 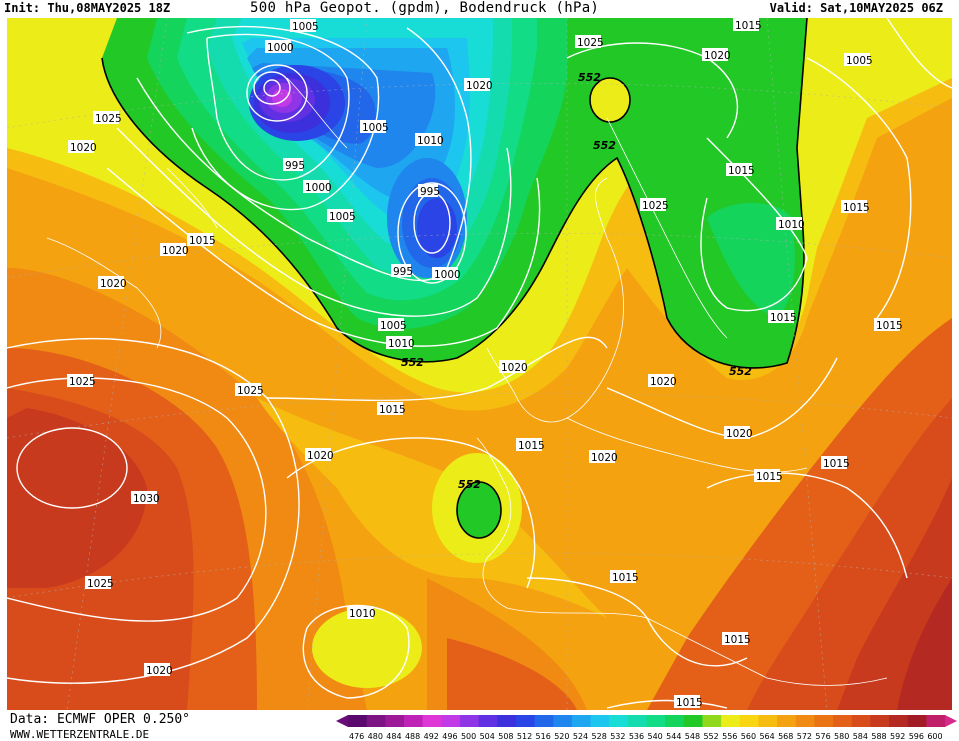 I want to click on legend-value-label: 488, so click(x=412, y=736).